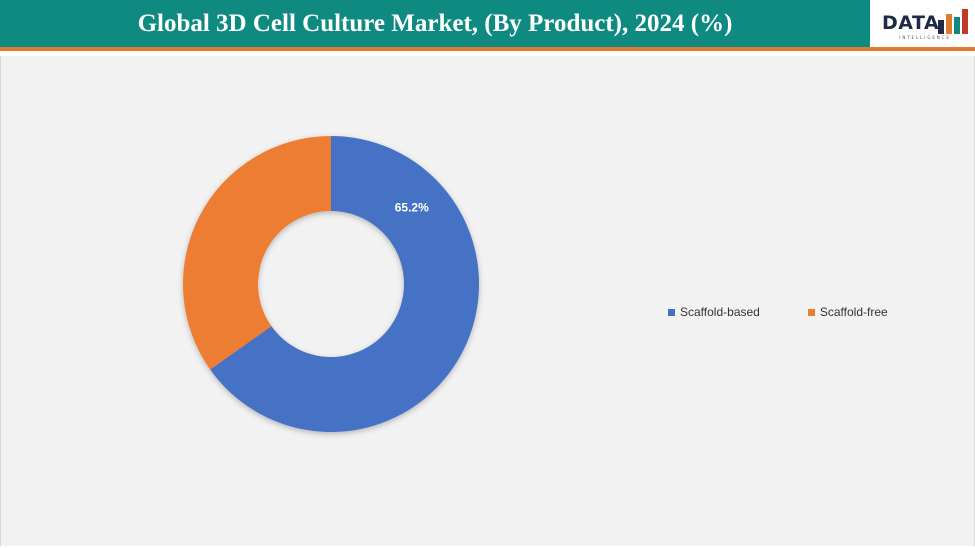 The height and width of the screenshot is (548, 975). Describe the element at coordinates (911, 23) in the screenshot. I see `logo-wordmark: DATA` at that location.